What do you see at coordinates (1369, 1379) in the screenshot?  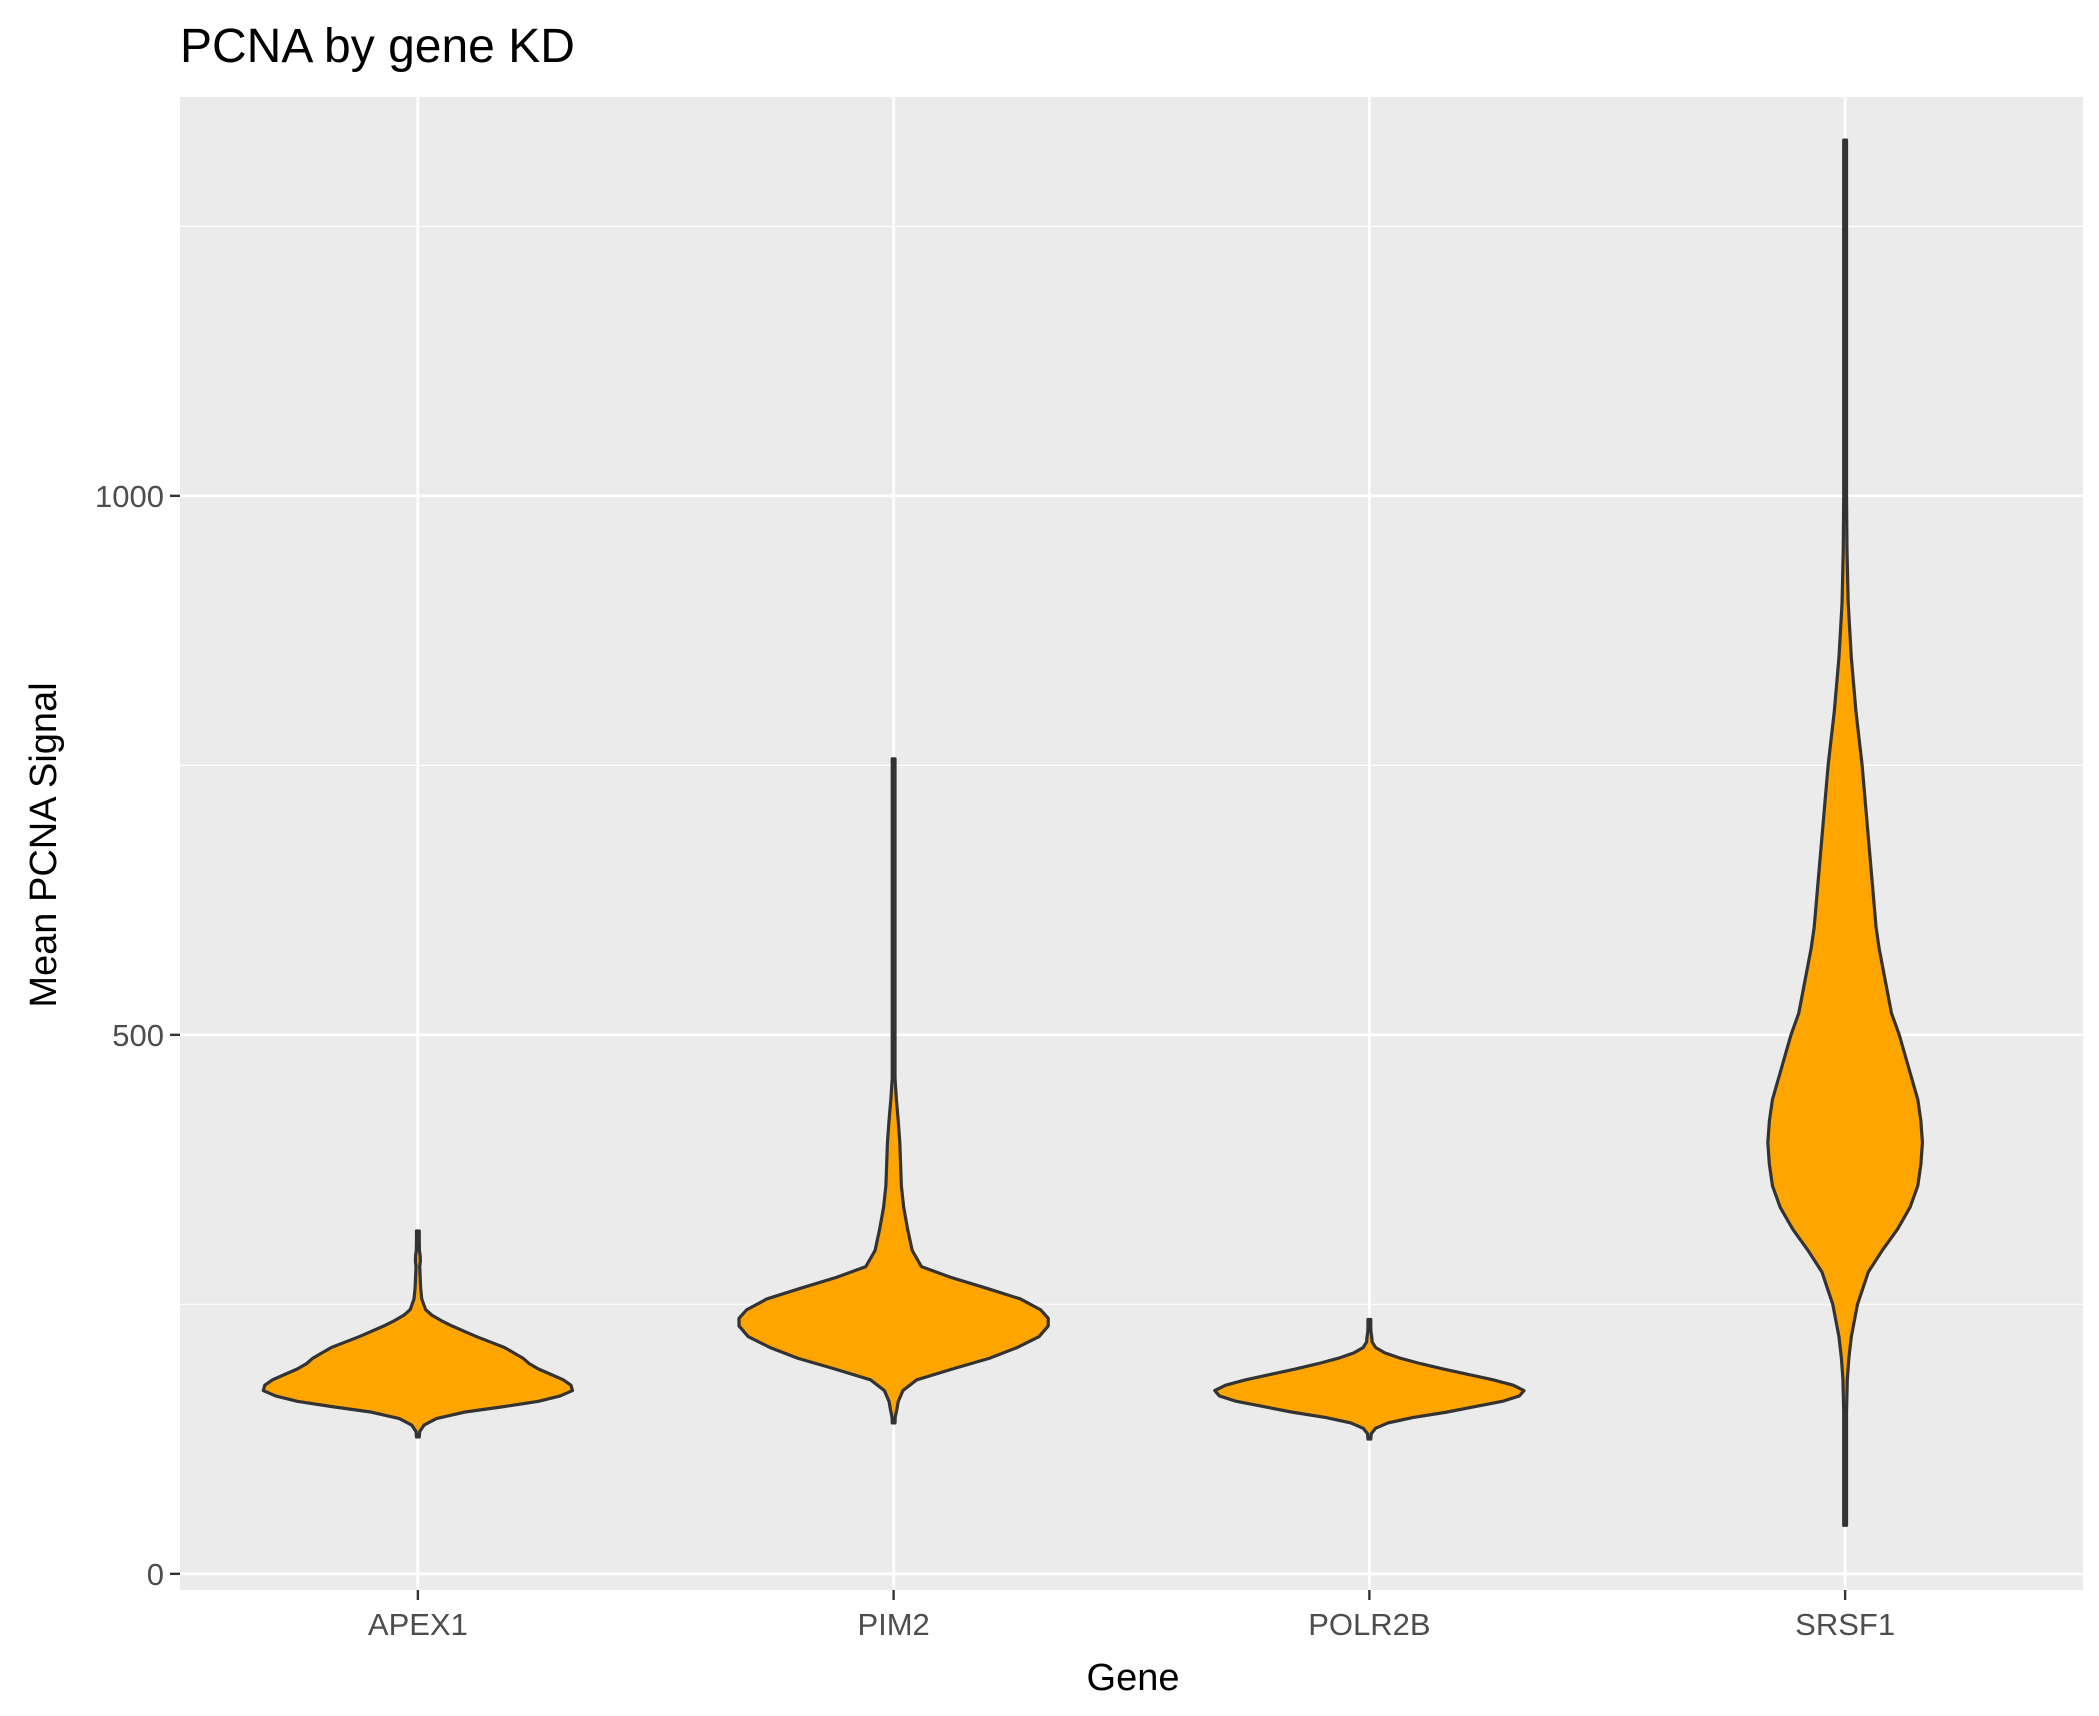 I see `violin-polr2b` at bounding box center [1369, 1379].